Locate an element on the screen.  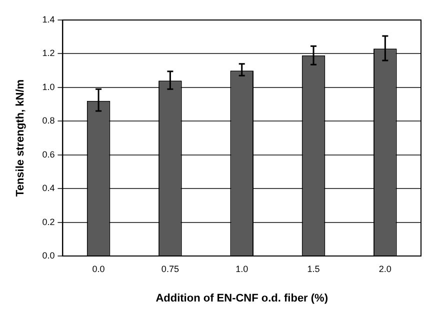
y-tick-label: 1.0 is located at coordinates (48, 87).